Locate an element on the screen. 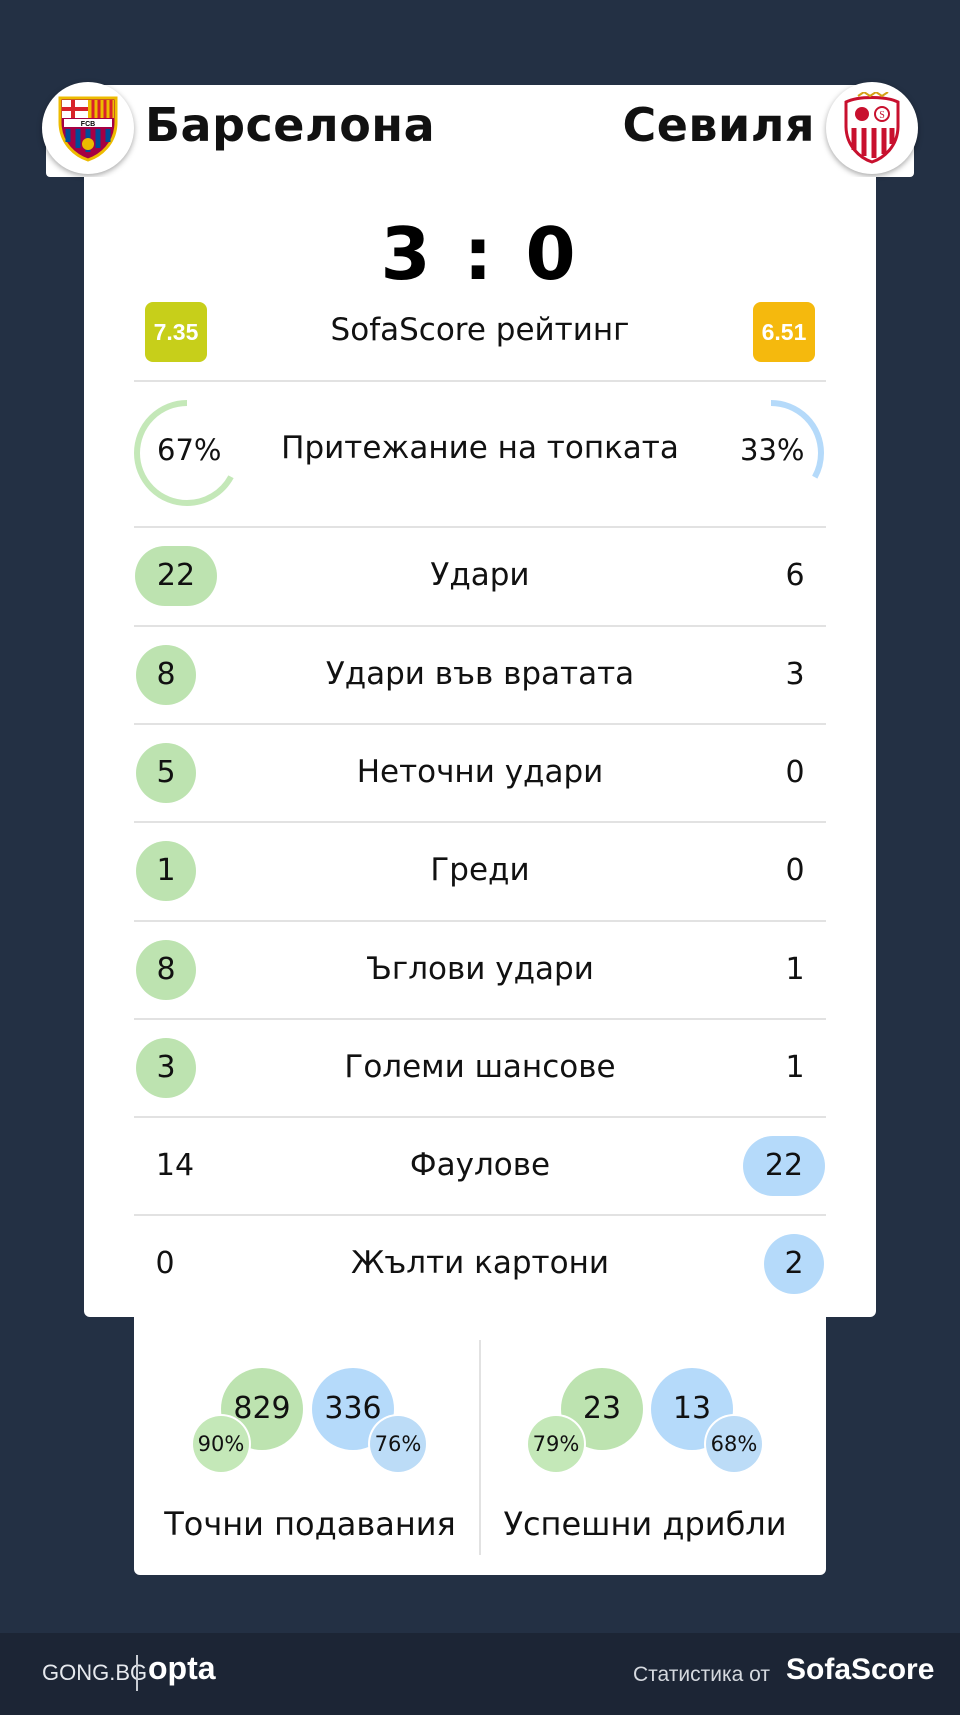  away-stat-value: 6 is located at coordinates (795, 575).